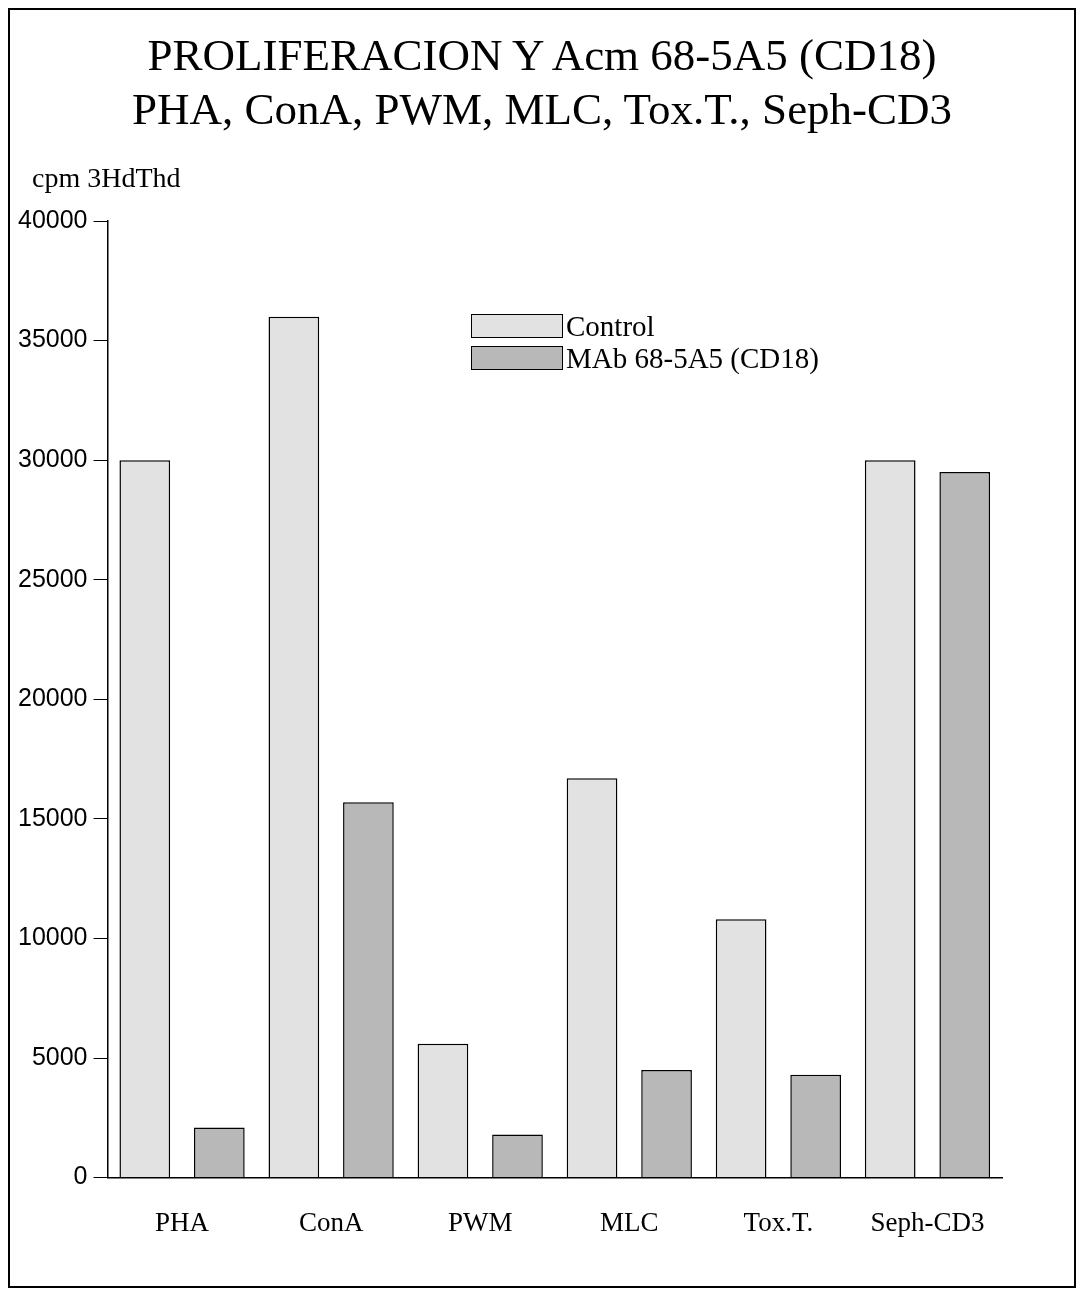 Image resolution: width=1082 pixels, height=1296 pixels. I want to click on x-tick-label: Tox.T., so click(778, 1221).